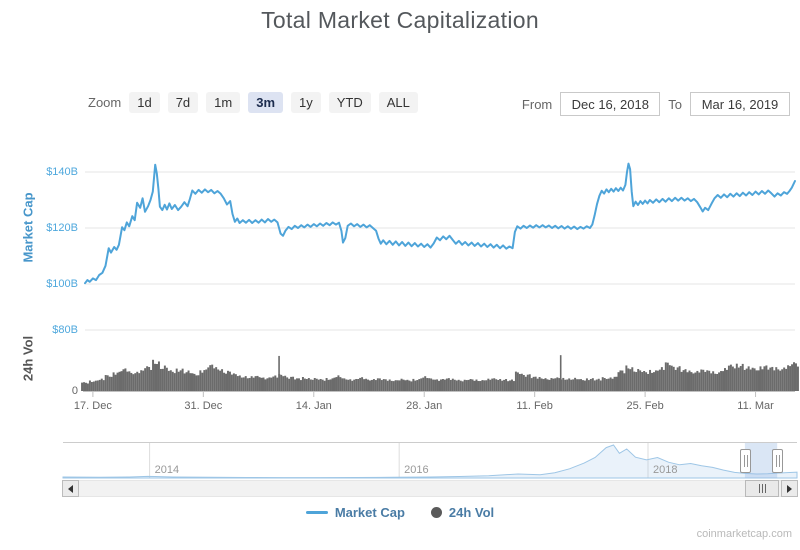 Image resolution: width=800 pixels, height=550 pixels. I want to click on zoom-button-1m: 1m, so click(223, 102).